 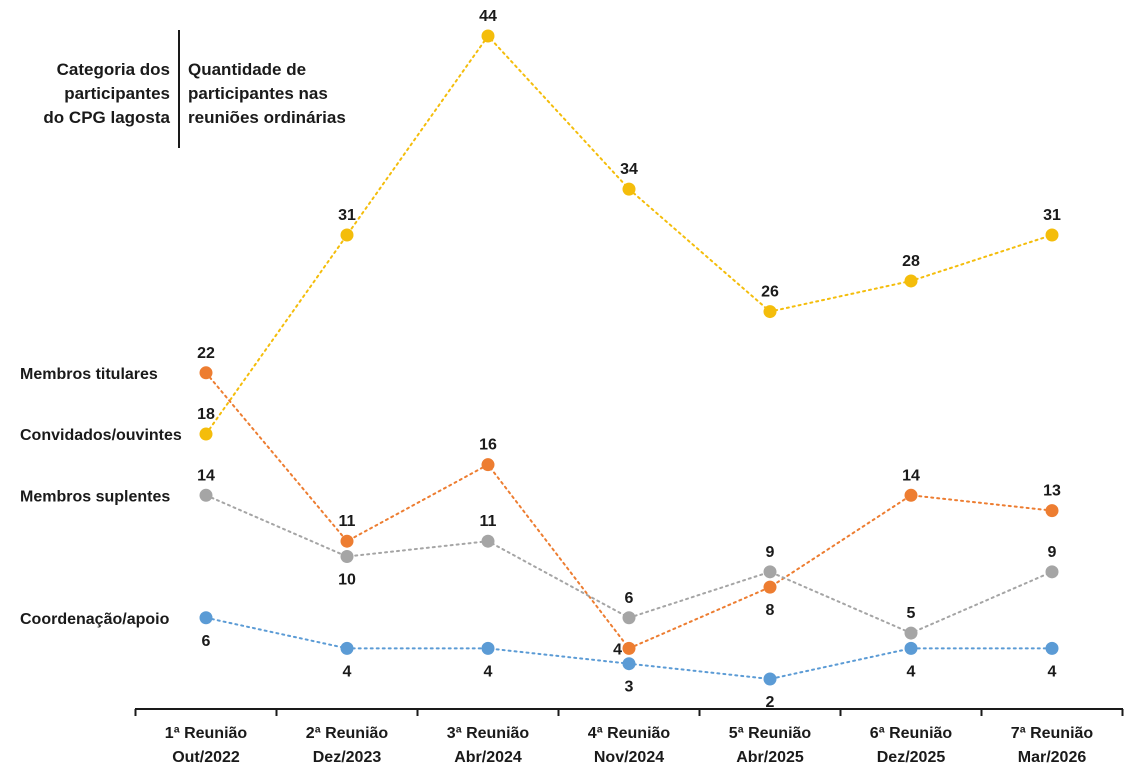 What do you see at coordinates (911, 261) in the screenshot?
I see `data-label: 28` at bounding box center [911, 261].